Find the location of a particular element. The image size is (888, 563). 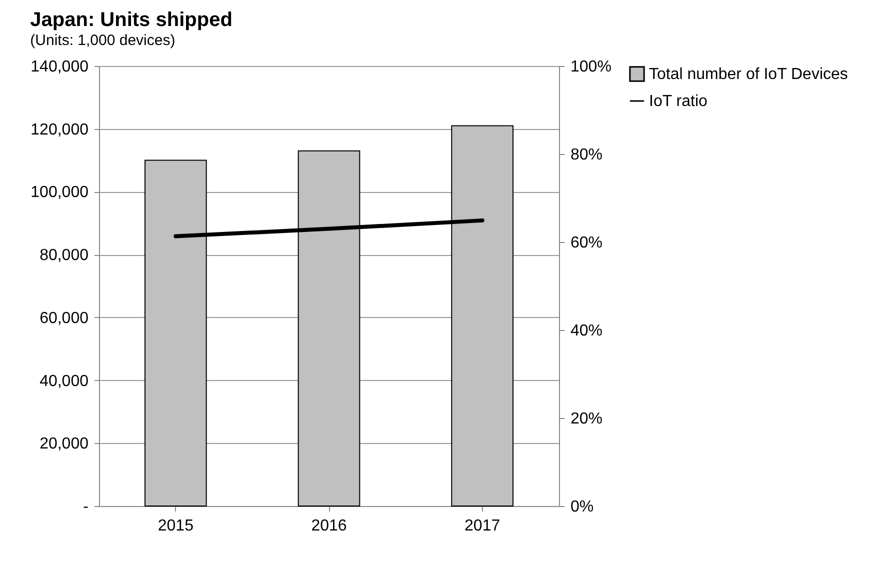

y2-tick-label: 80% is located at coordinates (586, 155).